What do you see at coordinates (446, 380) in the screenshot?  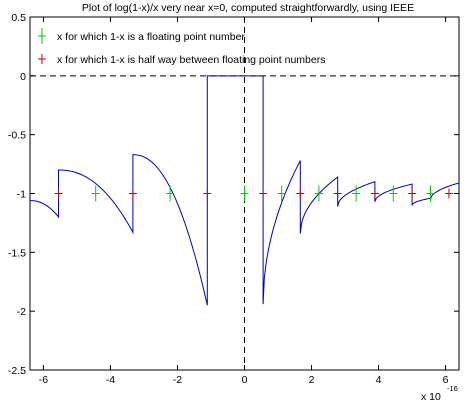 I see `x-tick-label: 6` at bounding box center [446, 380].